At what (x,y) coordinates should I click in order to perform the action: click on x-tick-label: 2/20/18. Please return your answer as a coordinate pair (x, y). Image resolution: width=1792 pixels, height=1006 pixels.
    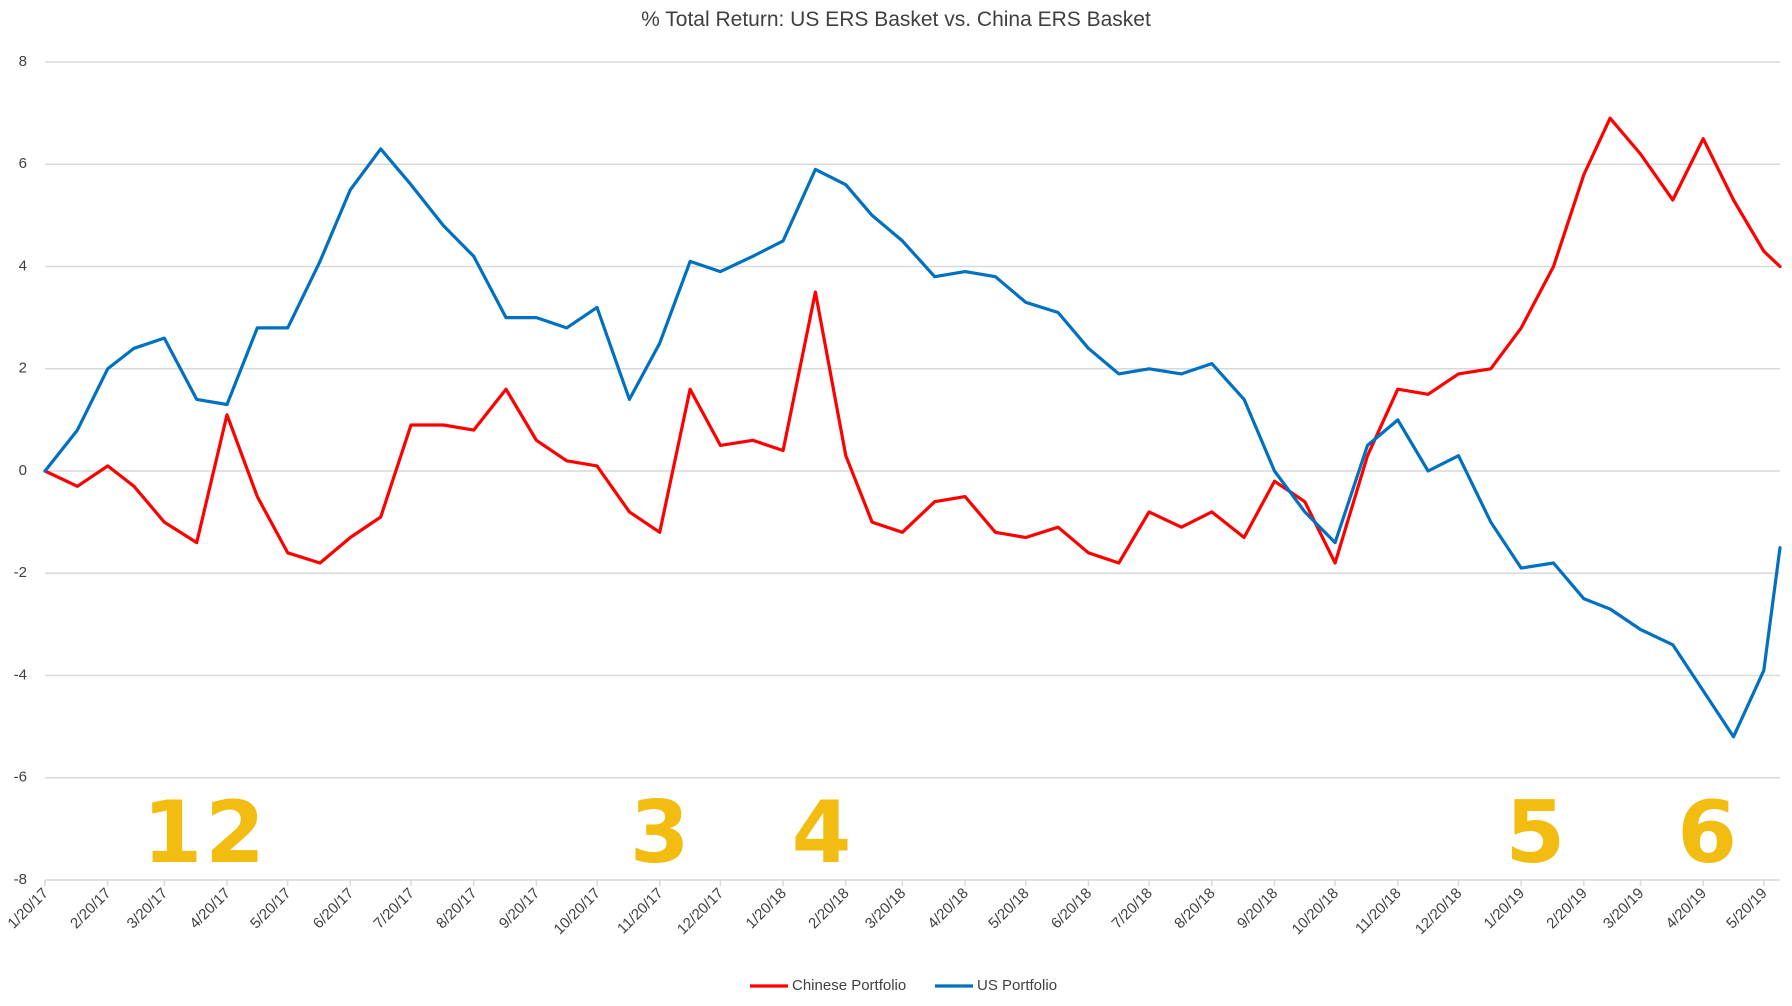
    Looking at the image, I should click on (828, 908).